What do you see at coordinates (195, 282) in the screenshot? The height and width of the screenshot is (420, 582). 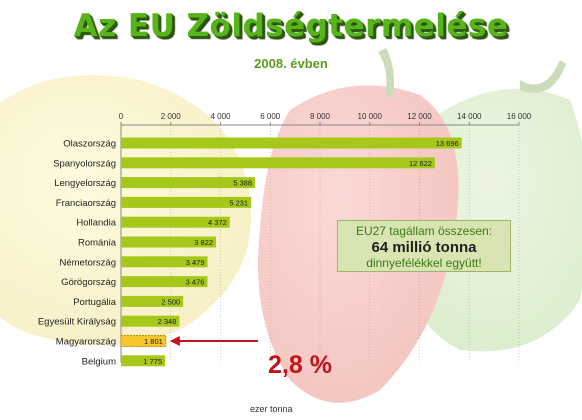 I see `data-label: 3 476` at bounding box center [195, 282].